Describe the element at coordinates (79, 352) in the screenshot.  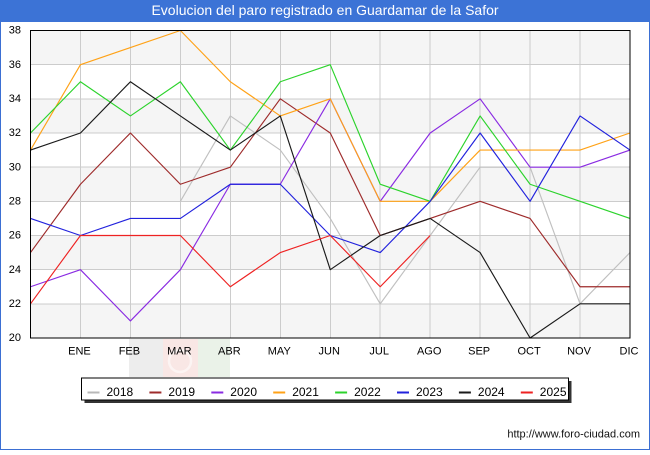
I see `svg-text: ENE` at that location.